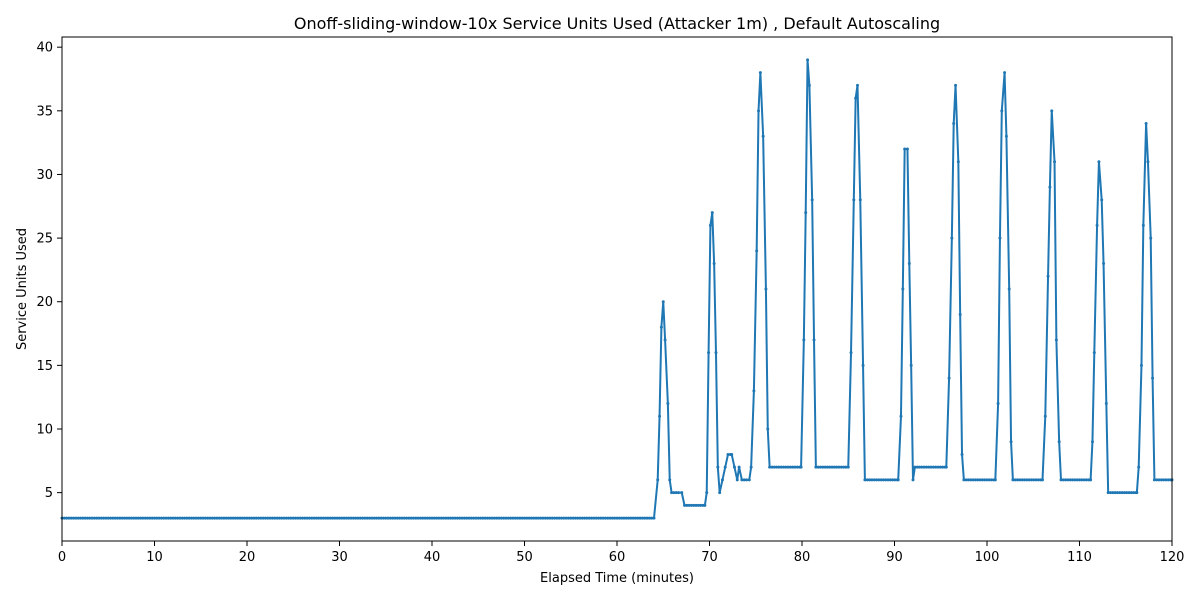 The width and height of the screenshot is (1200, 600). Describe the element at coordinates (617, 557) in the screenshot. I see `x-tick-label: 60` at that location.